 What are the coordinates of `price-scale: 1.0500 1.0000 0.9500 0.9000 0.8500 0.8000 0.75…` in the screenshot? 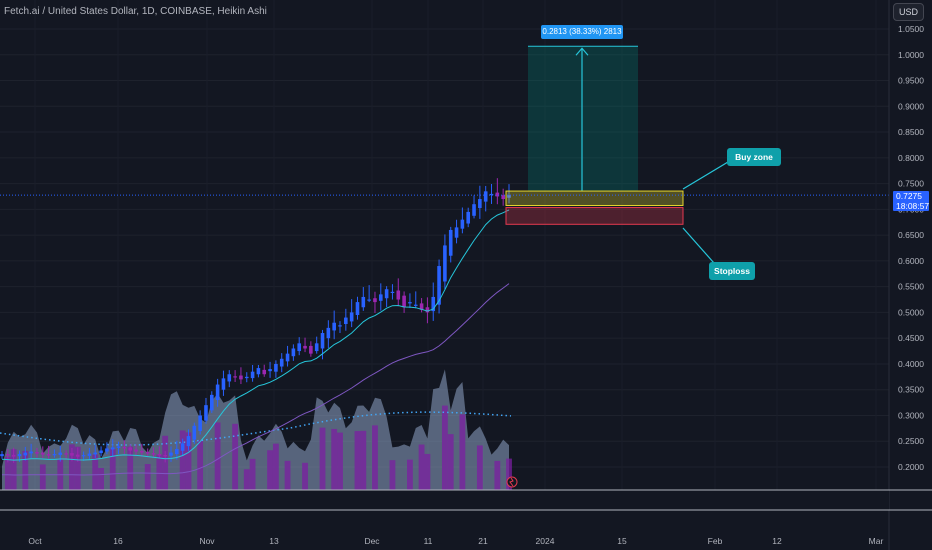 It's located at (906, 275).